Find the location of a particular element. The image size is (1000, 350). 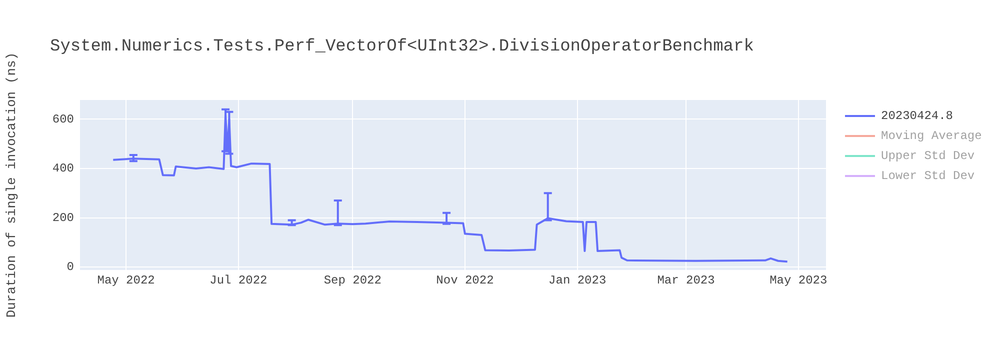

x-tick-label: Jan 2023 is located at coordinates (577, 280).